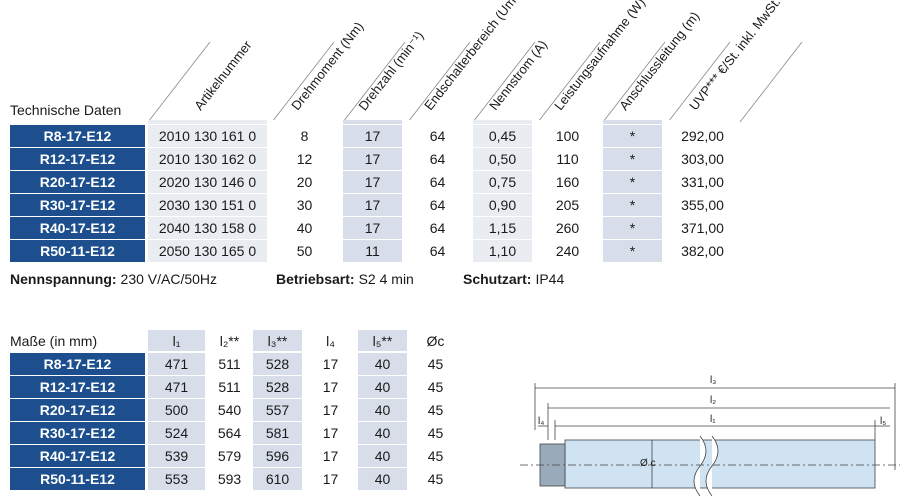 This screenshot has width=906, height=500. Describe the element at coordinates (567, 182) in the screenshot. I see `cell: 160` at that location.